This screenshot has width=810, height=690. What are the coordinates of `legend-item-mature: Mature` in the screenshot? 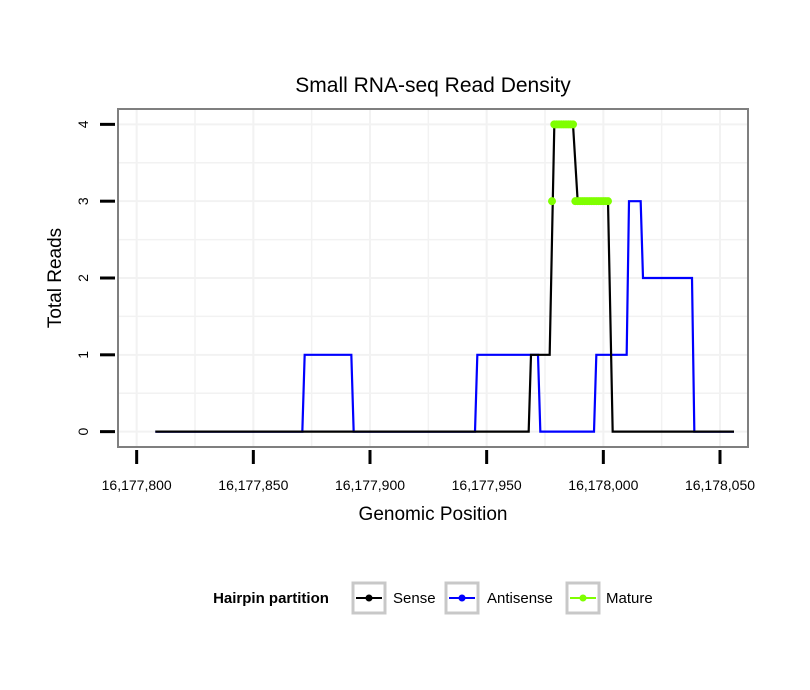 It's located at (609, 598).